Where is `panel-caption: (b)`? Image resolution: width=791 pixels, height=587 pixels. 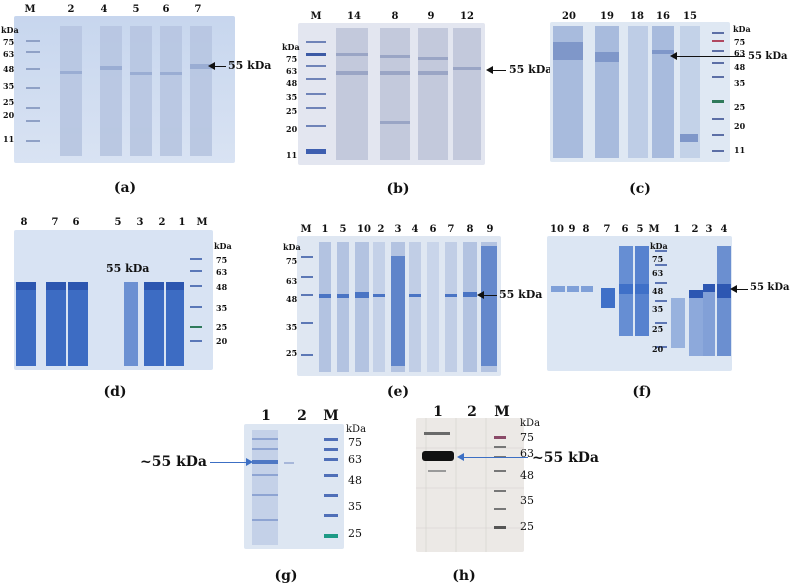 panel-caption: (b) is located at coordinates (398, 189).